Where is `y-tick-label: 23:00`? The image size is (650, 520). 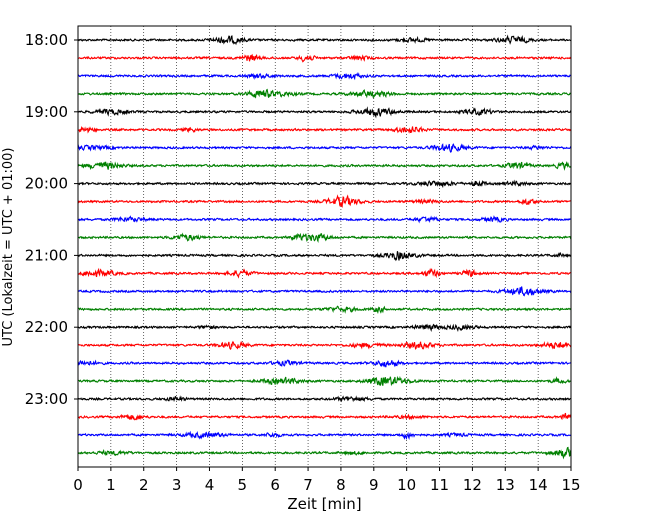 y-tick-label: 23:00 is located at coordinates (46, 399).